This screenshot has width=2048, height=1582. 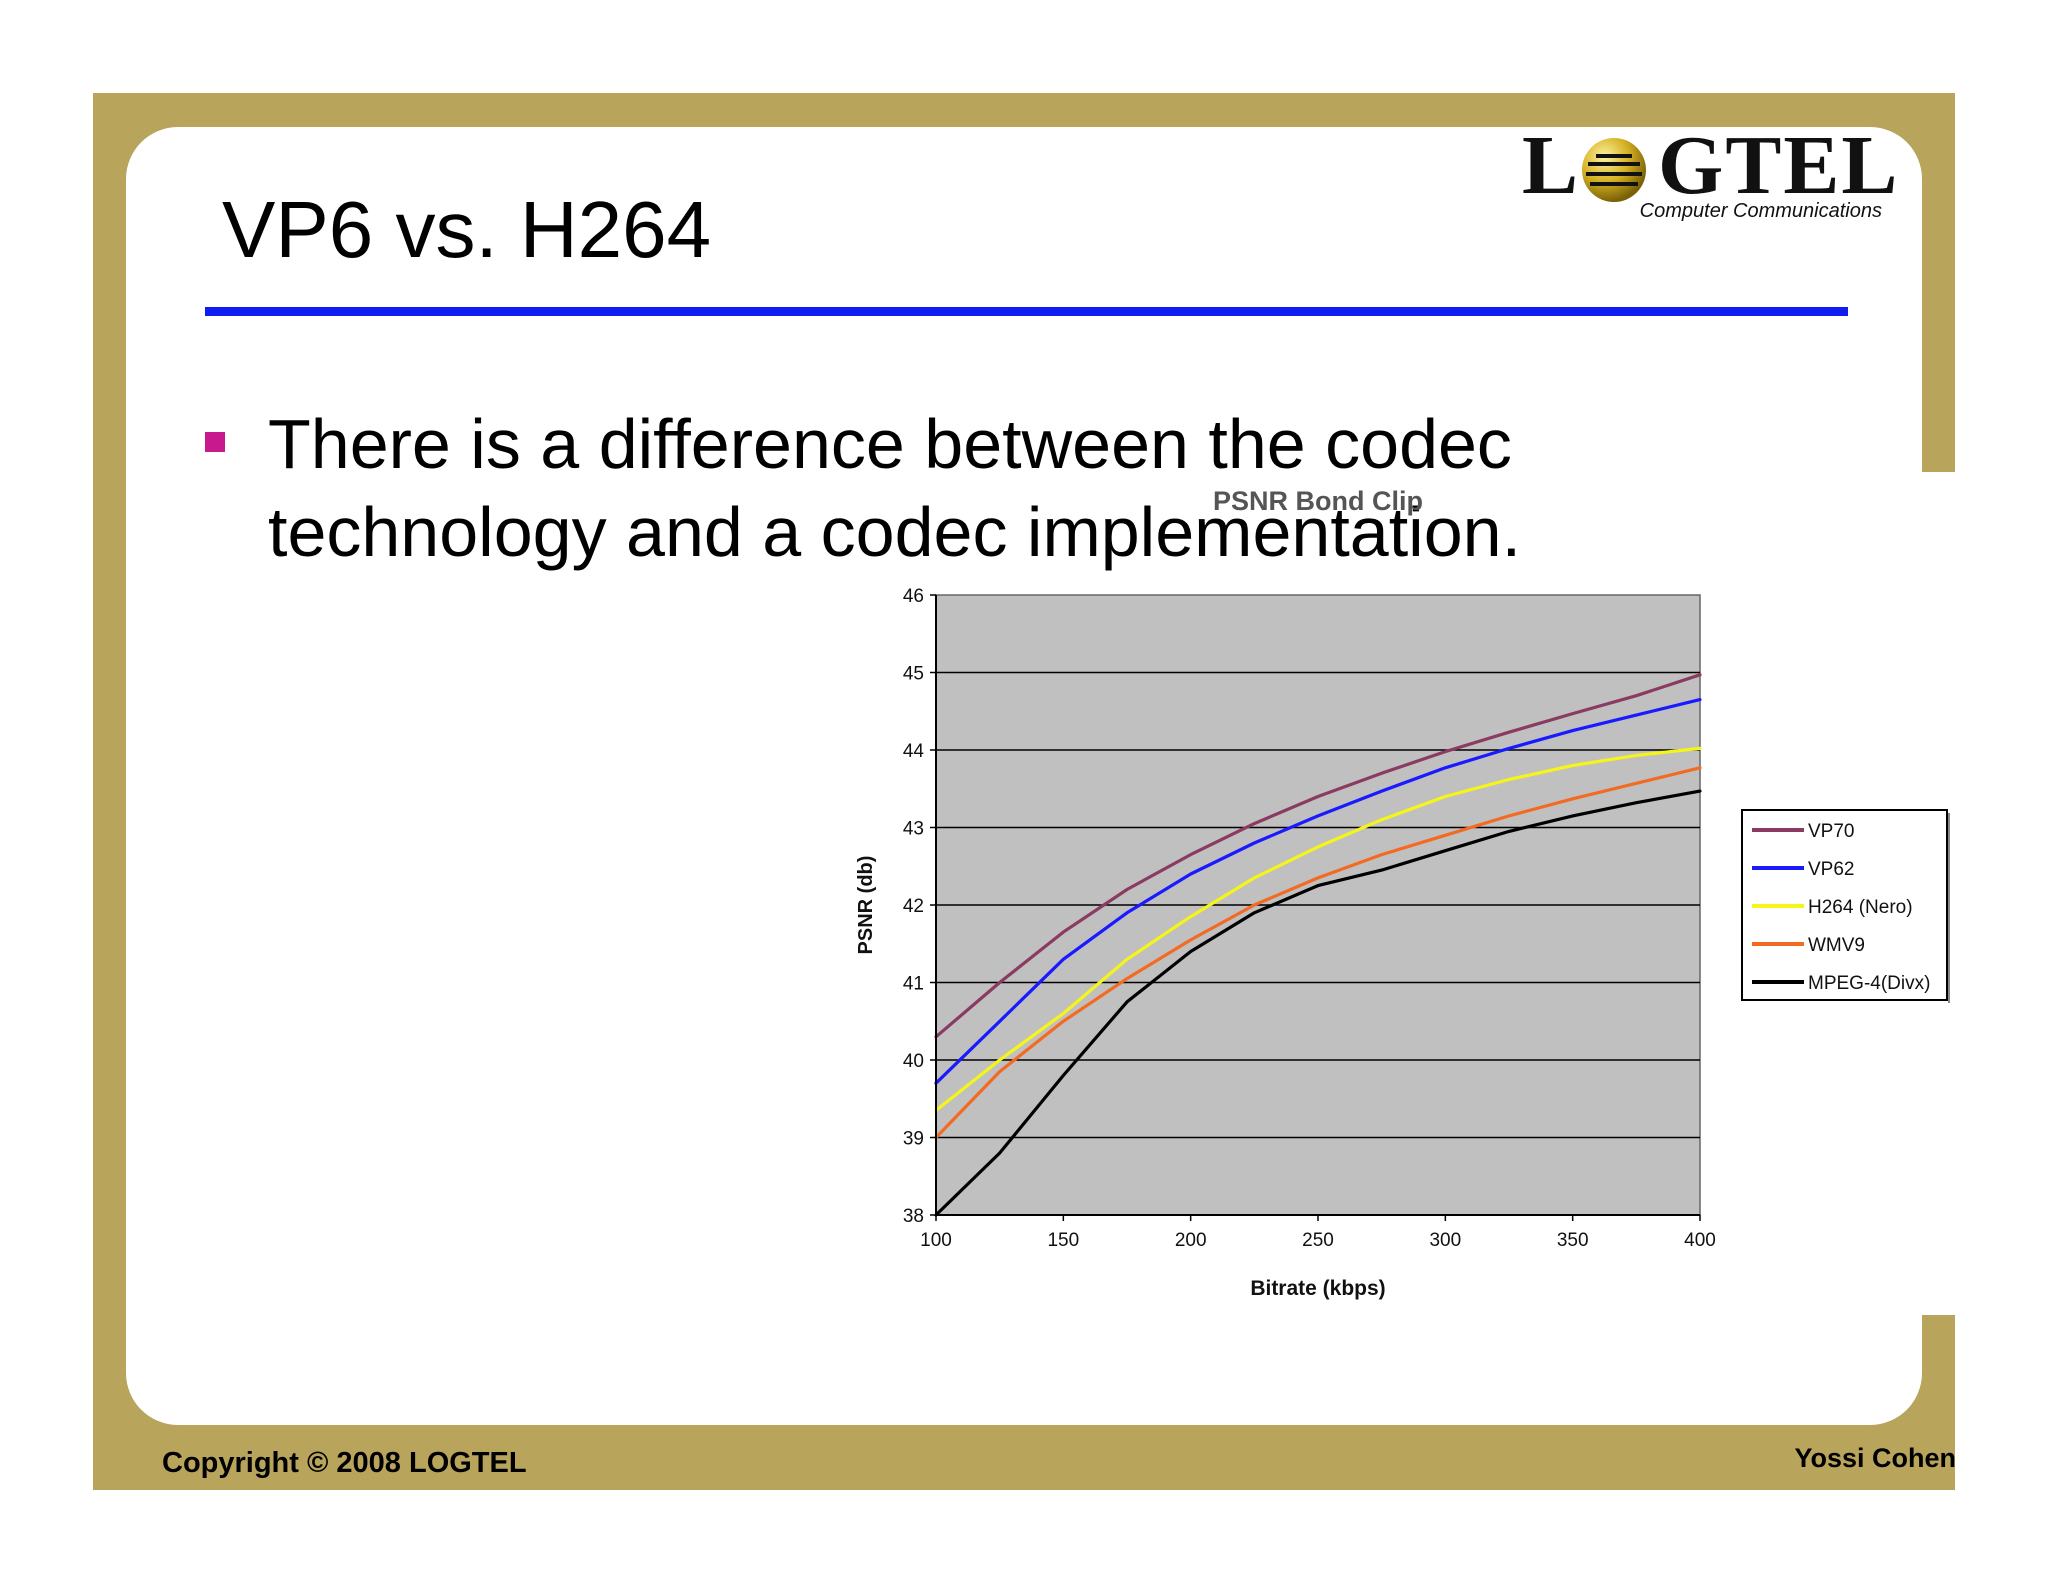 I want to click on chart-title: PSNR Bond Clip, so click(x=1318, y=501).